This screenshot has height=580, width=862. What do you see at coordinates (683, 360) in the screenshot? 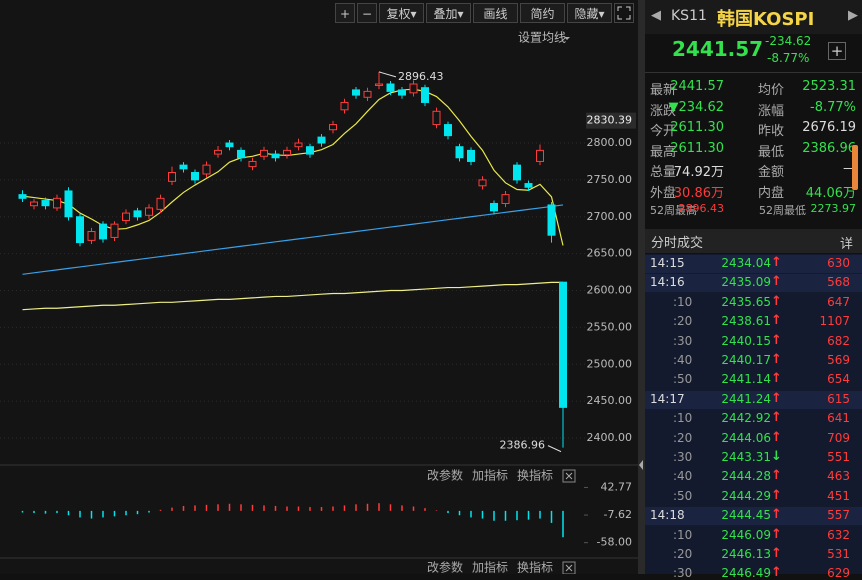
I see `tick-time: :40` at bounding box center [683, 360].